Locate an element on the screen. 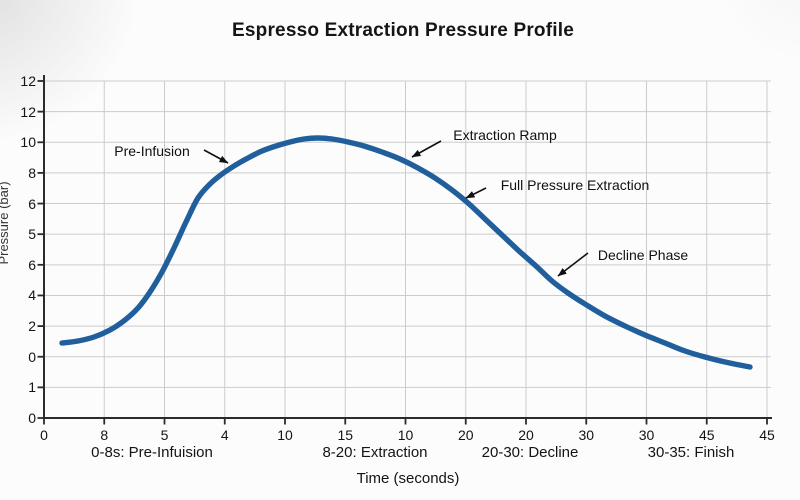 The width and height of the screenshot is (800, 500). x-tick-label: 0 is located at coordinates (44, 435).